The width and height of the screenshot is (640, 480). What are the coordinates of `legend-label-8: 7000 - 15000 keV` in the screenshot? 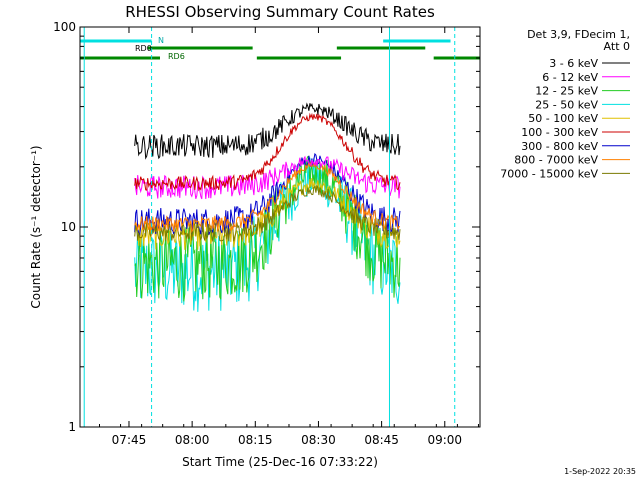 It's located at (549, 173).